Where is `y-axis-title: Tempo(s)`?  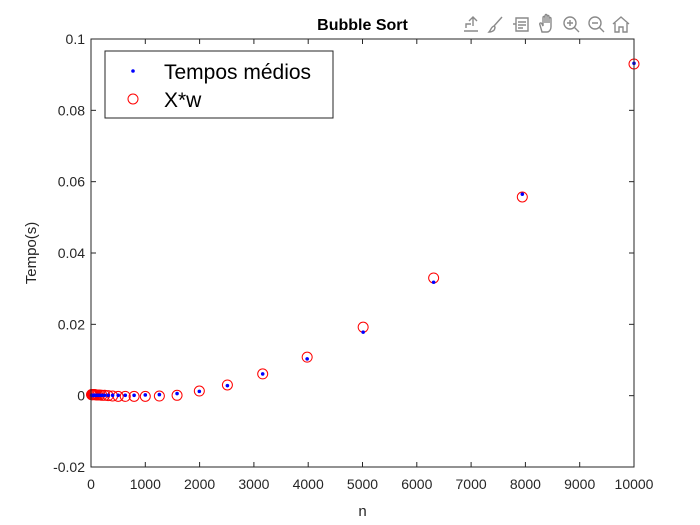 y-axis-title: Tempo(s) is located at coordinates (31, 253).